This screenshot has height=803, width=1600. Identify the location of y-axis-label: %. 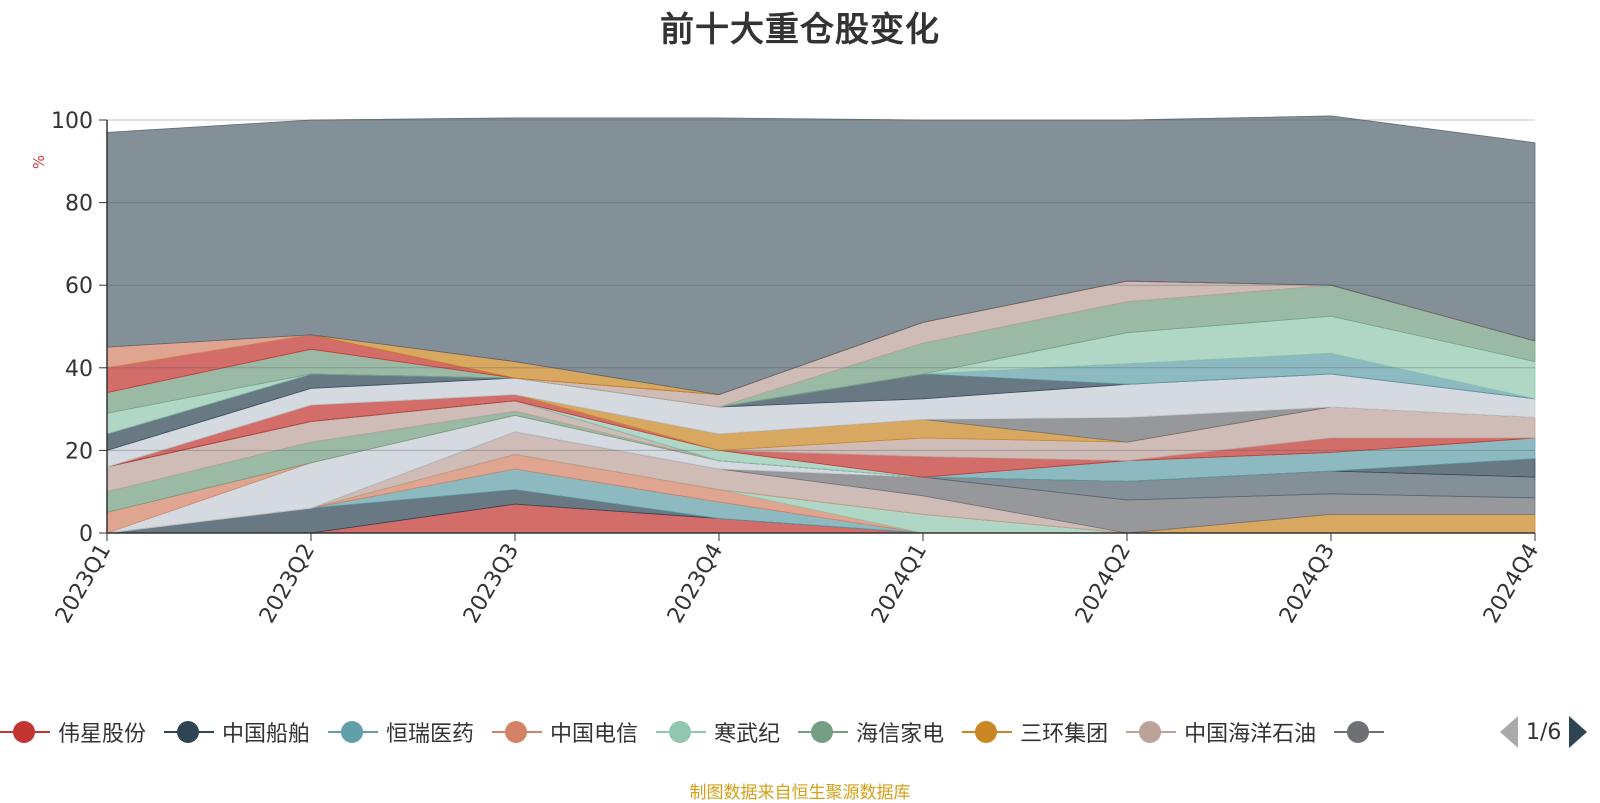
(39, 162).